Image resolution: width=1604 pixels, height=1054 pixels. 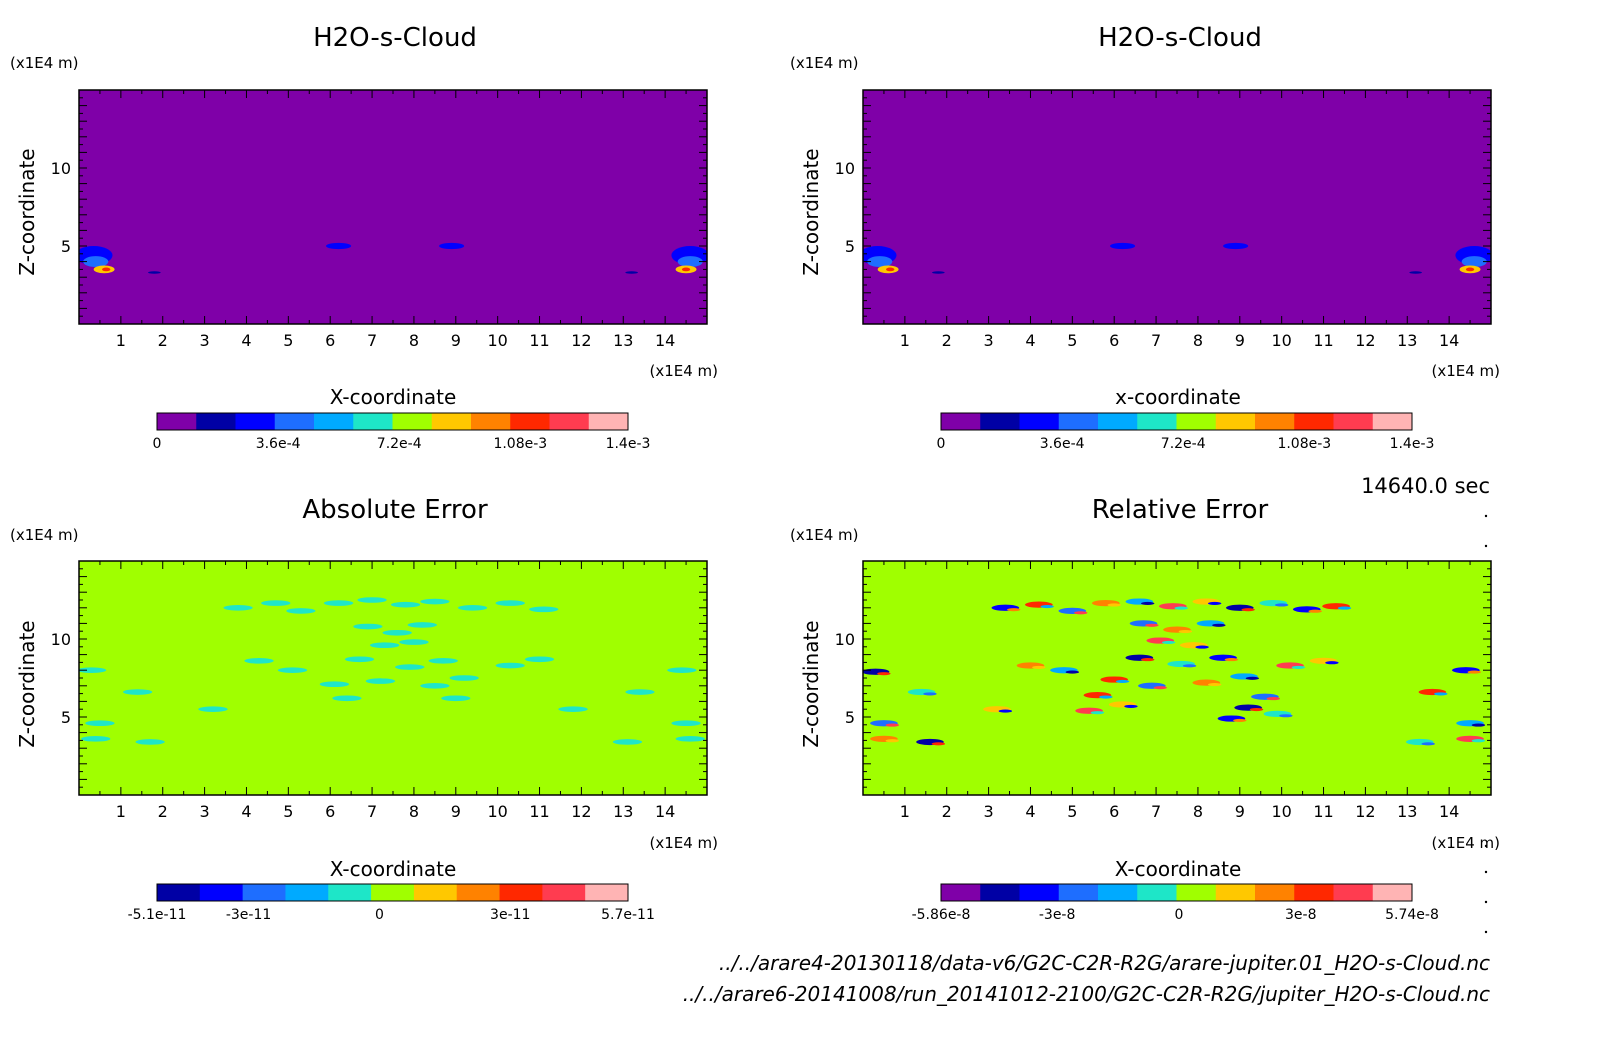 I want to click on x-tick-label: 9, so click(x=456, y=811).